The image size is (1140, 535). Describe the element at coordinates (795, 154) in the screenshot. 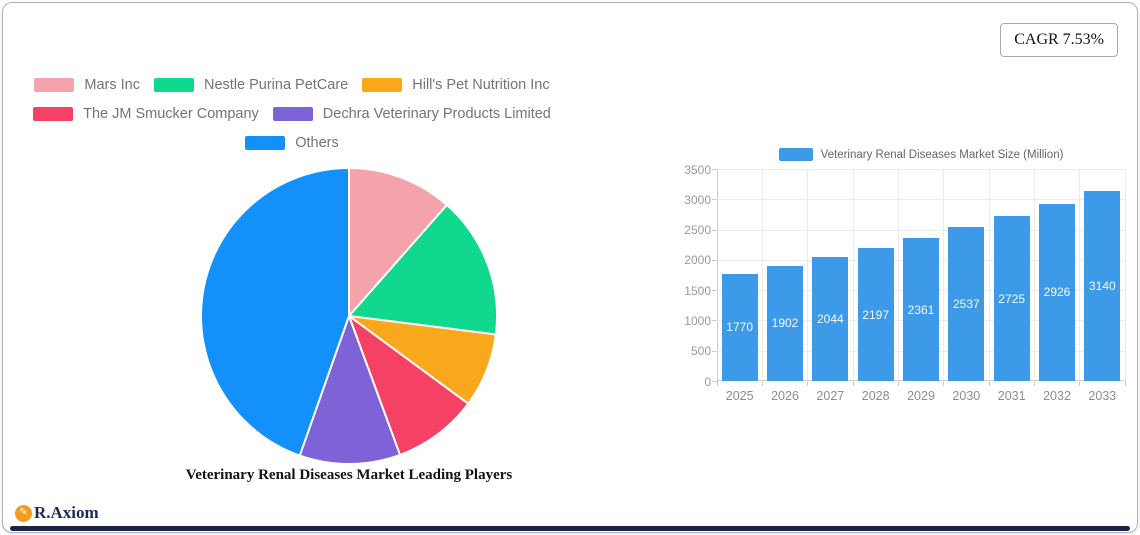

I see `bar-legend-swatch` at that location.